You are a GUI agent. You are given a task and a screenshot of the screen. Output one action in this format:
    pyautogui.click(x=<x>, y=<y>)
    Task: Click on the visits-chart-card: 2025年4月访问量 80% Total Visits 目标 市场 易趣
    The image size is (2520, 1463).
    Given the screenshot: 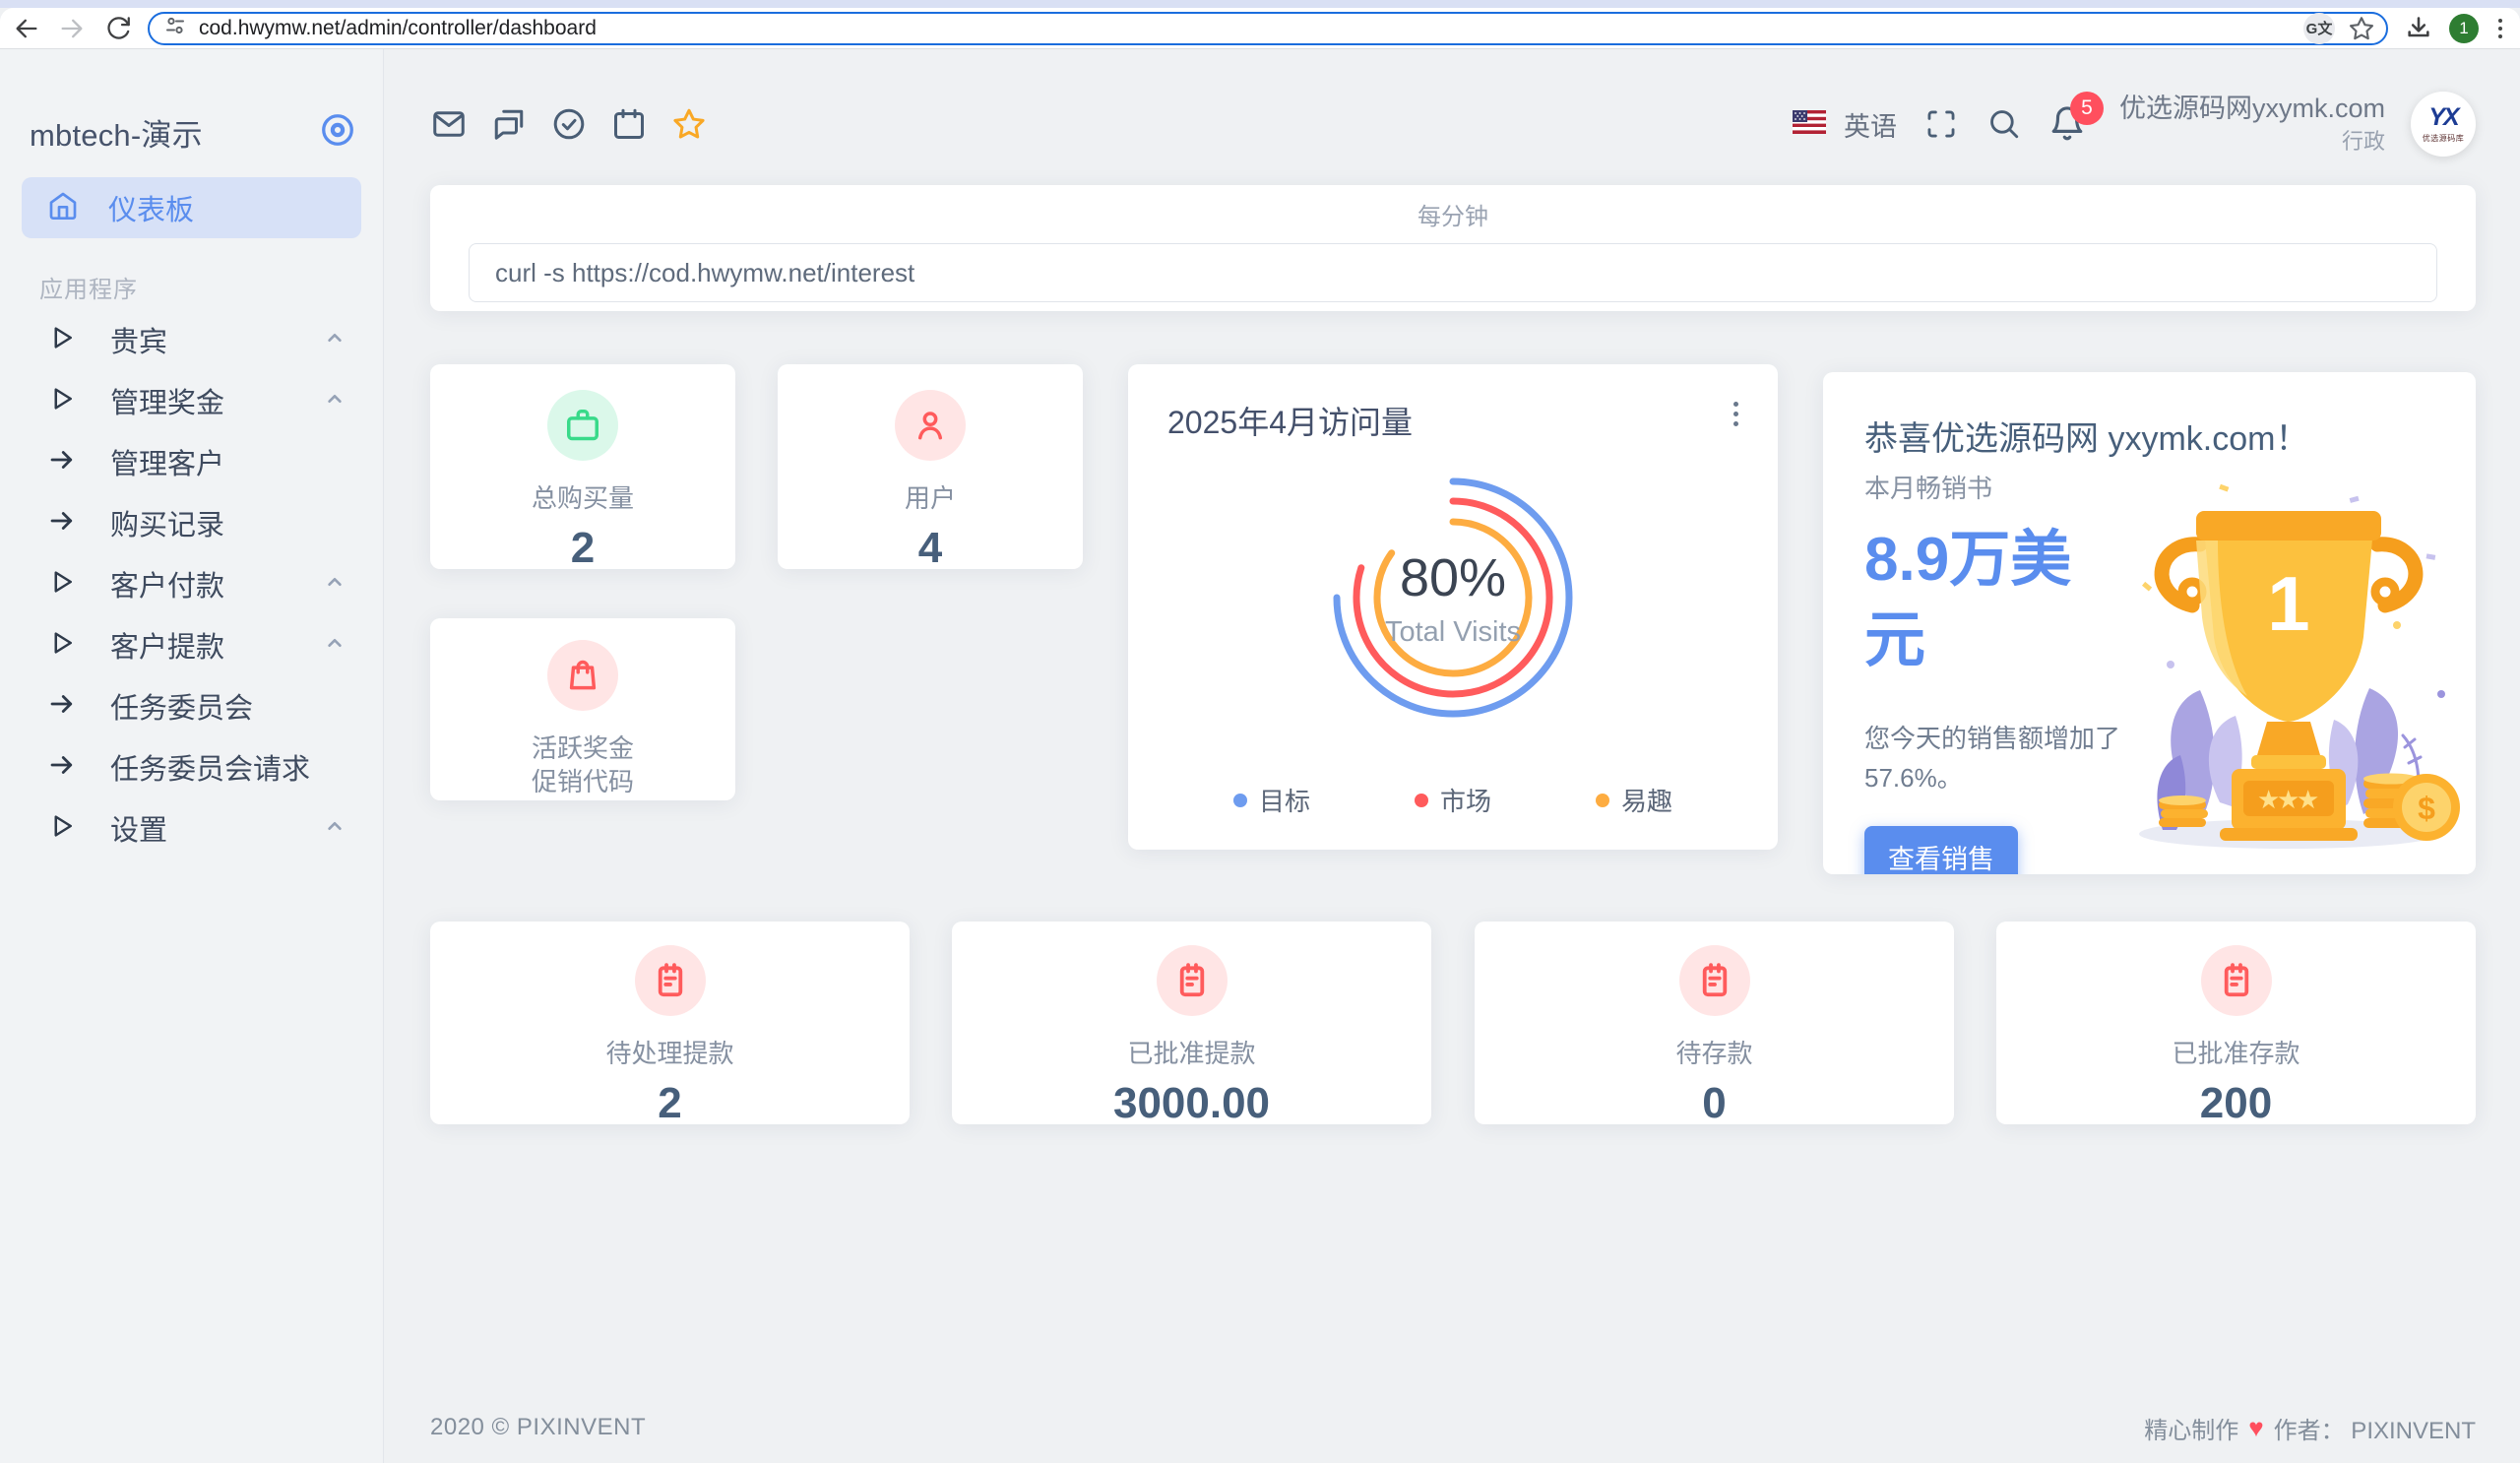 What is the action you would take?
    pyautogui.click(x=1453, y=607)
    